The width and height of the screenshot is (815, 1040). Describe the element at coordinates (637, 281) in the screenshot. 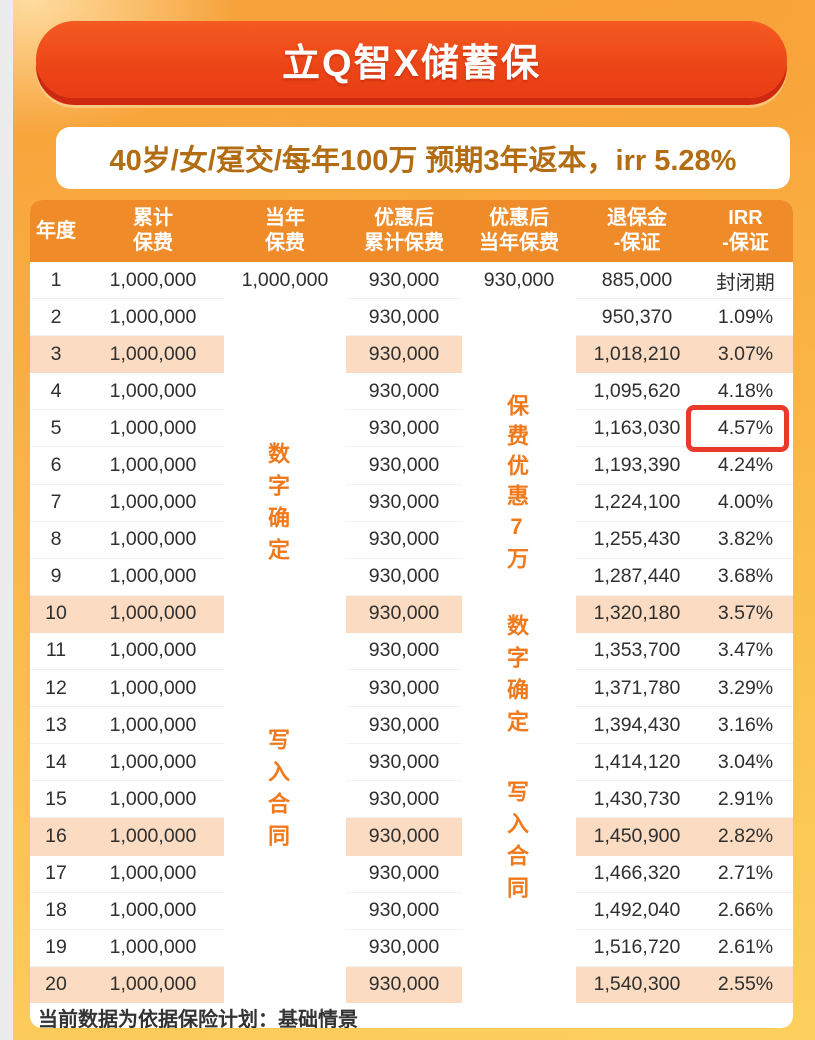

I see `cell-col-5: 885,000` at that location.